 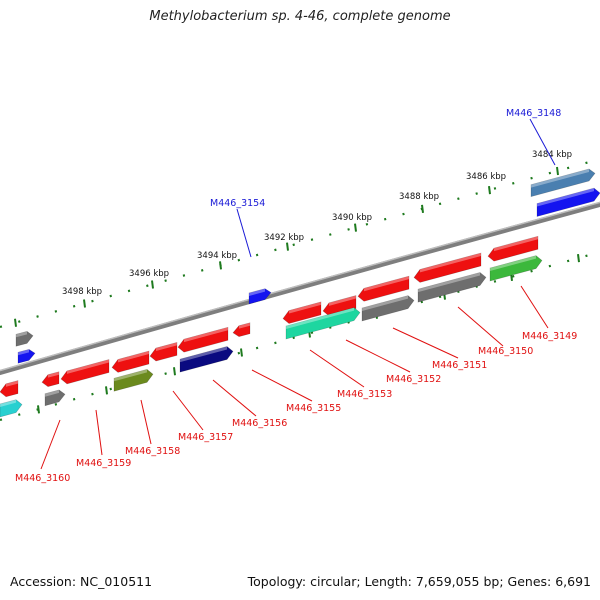 What do you see at coordinates (413, 379) in the screenshot?
I see `gene-label: M446_3152` at bounding box center [413, 379].